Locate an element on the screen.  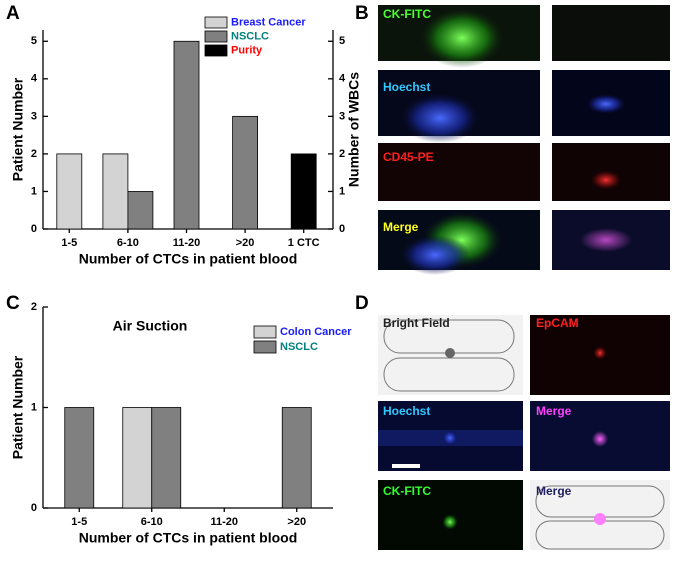
y2-axis-title: Number of WBCs is located at coordinates (354, 129).